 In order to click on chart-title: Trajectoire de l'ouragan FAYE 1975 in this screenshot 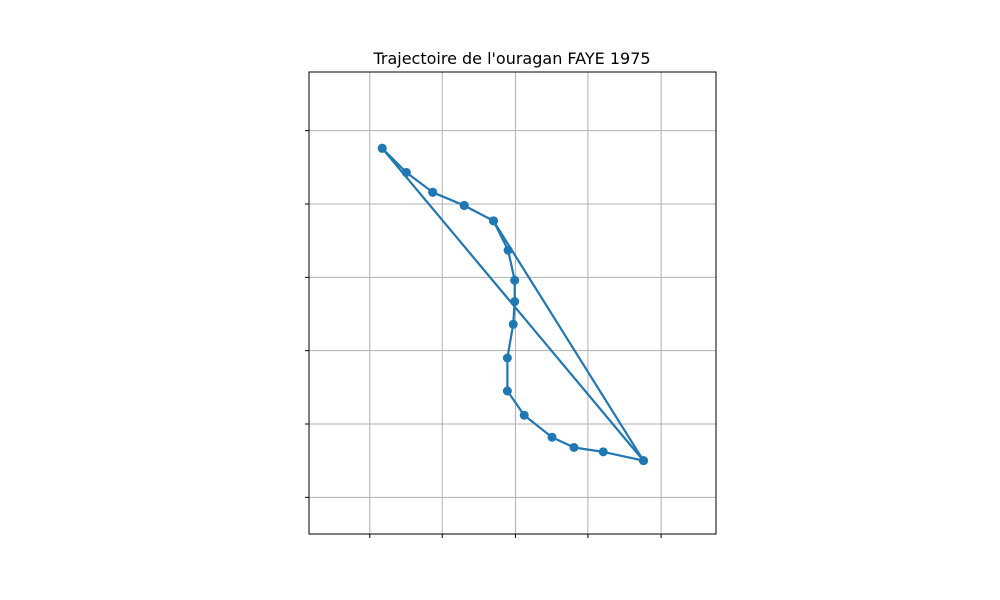, I will do `click(511, 58)`.